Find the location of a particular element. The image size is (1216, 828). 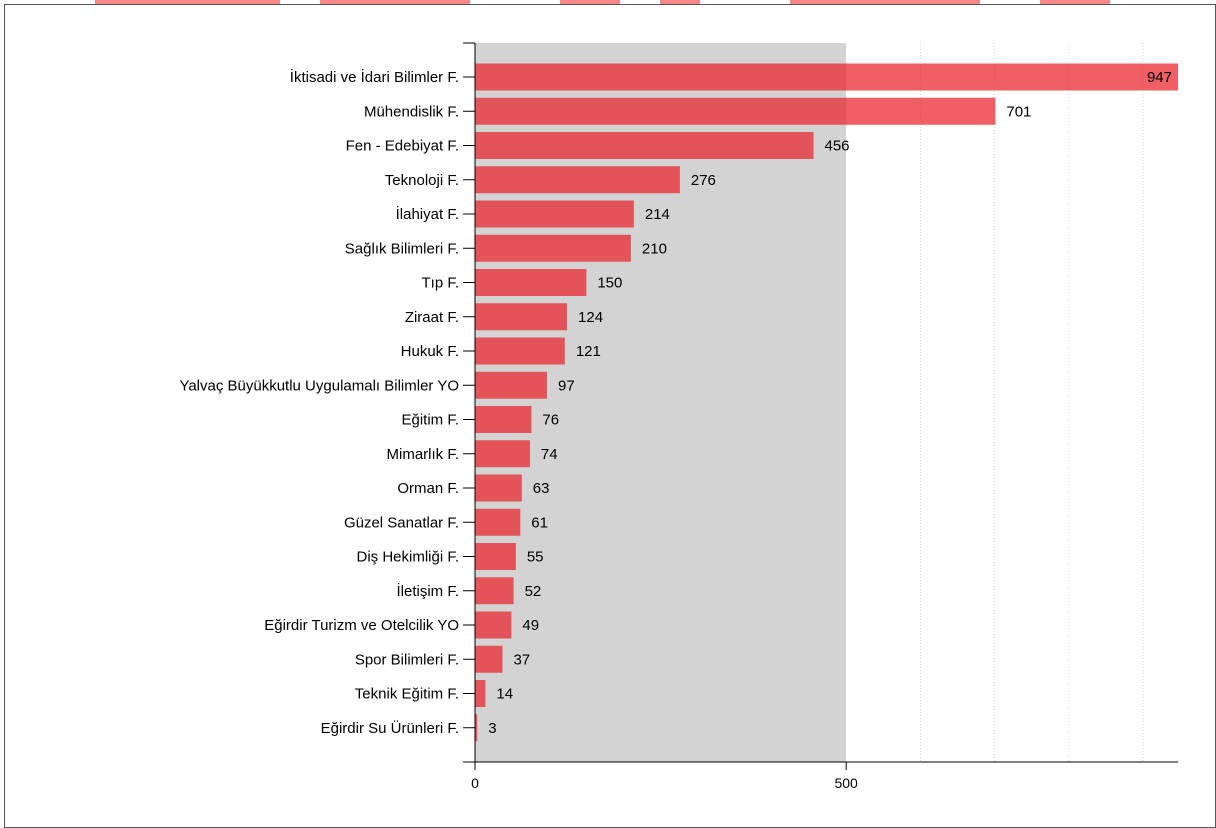

data-label: 97 is located at coordinates (566, 385).